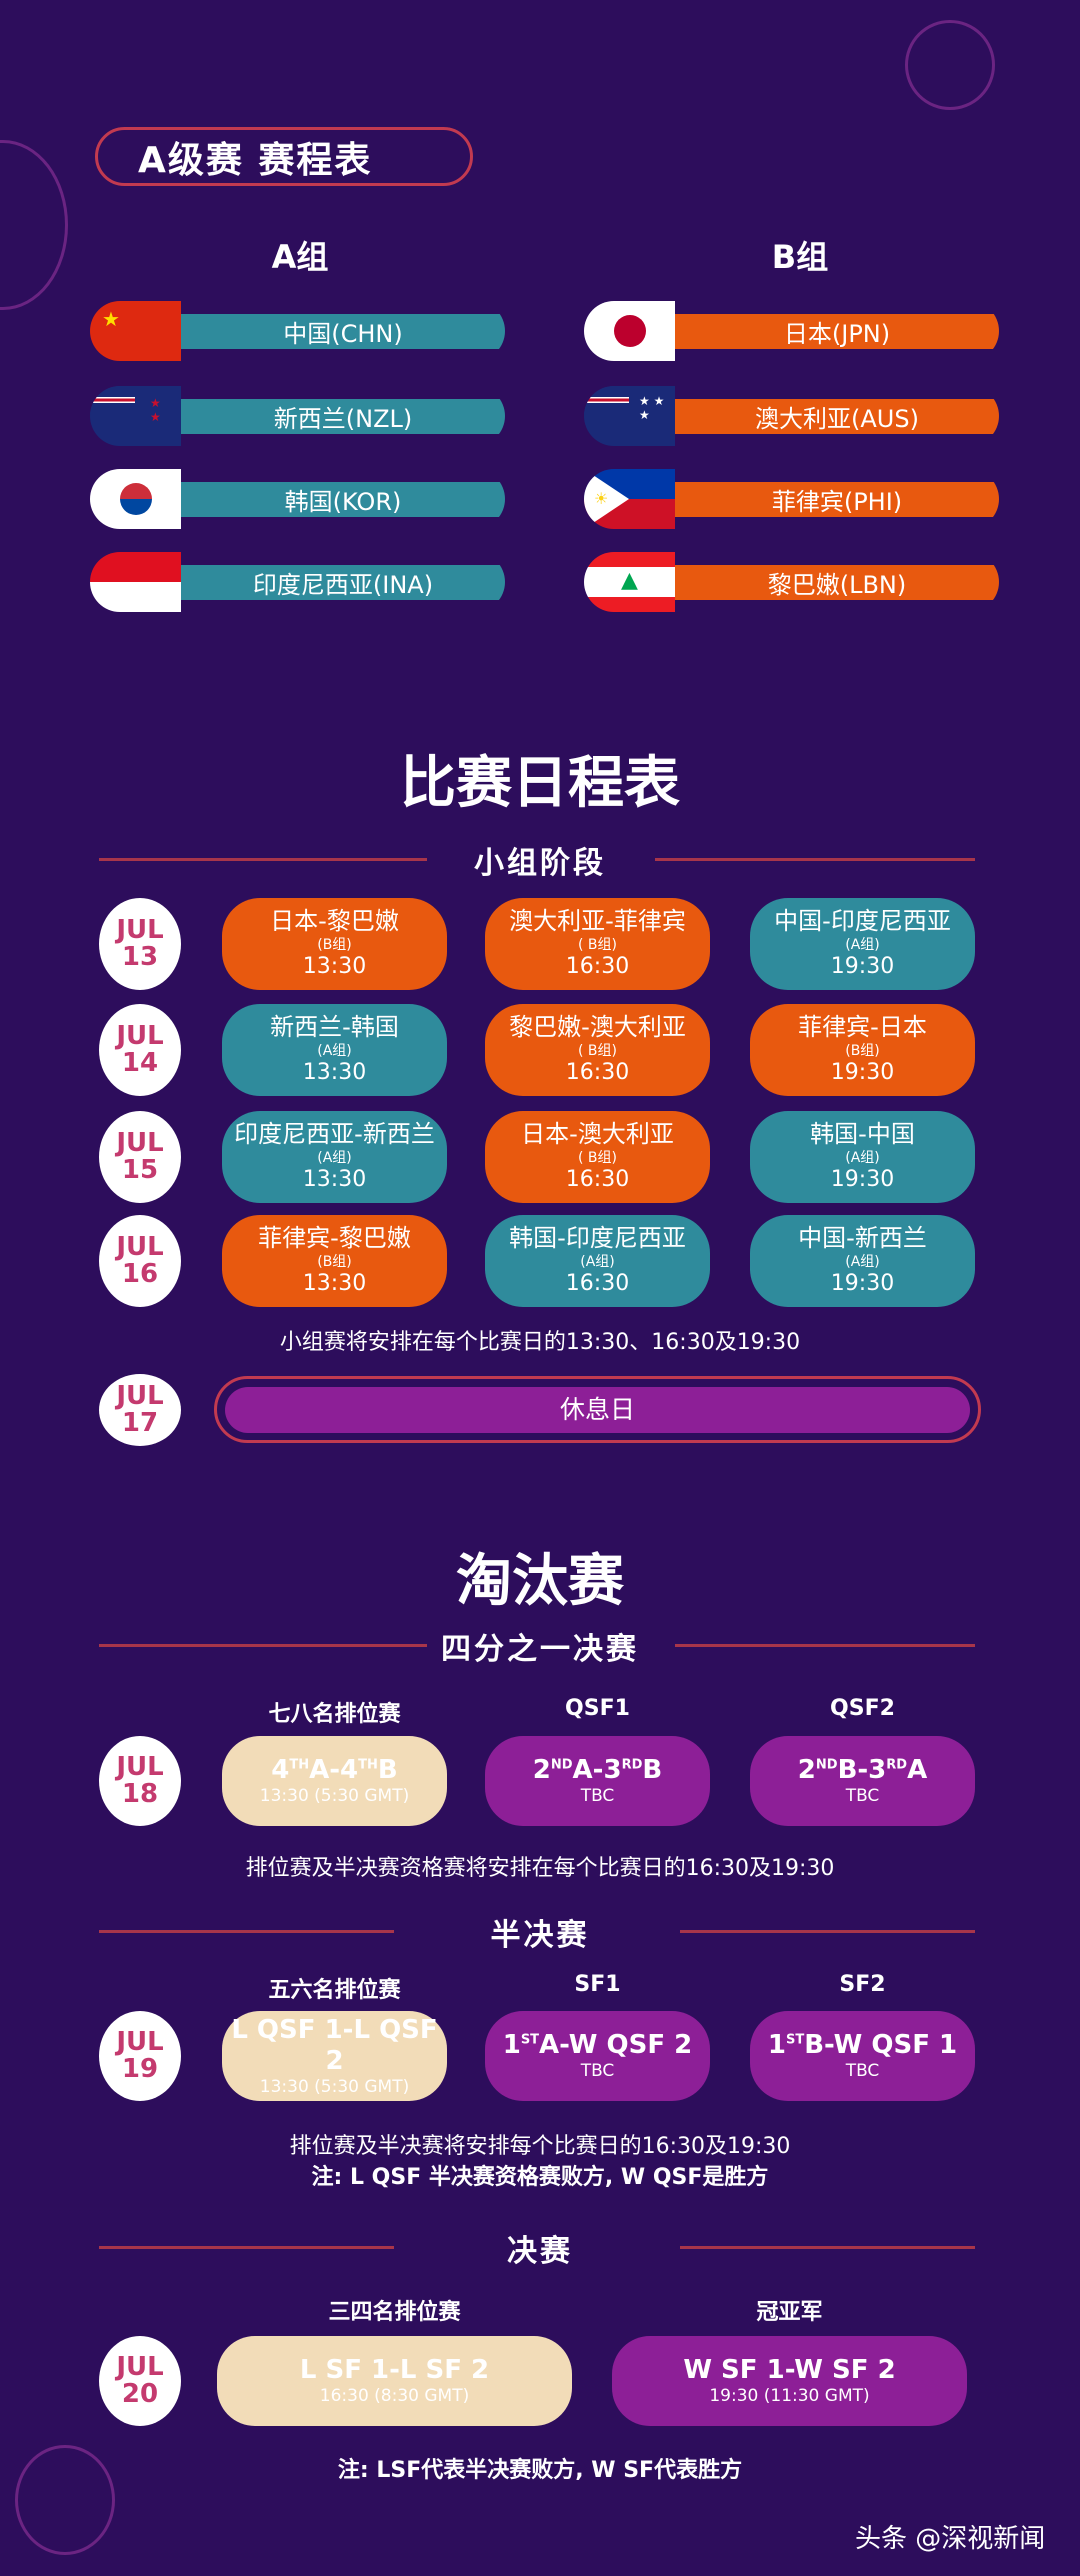  Describe the element at coordinates (862, 1134) in the screenshot. I see `match-teams: 韩国-中国` at that location.